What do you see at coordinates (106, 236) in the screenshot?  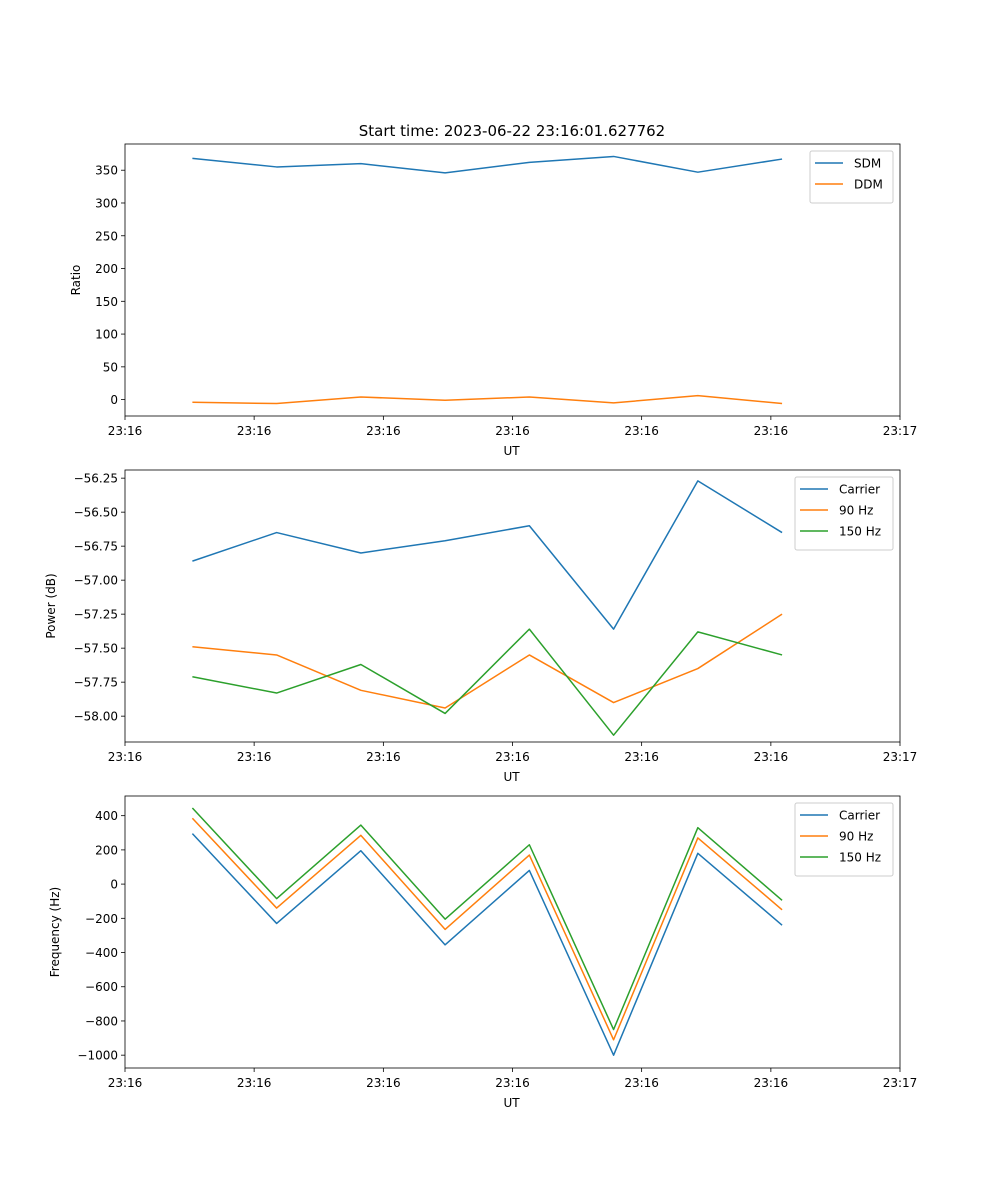 I see `y-tick-label: 250` at bounding box center [106, 236].